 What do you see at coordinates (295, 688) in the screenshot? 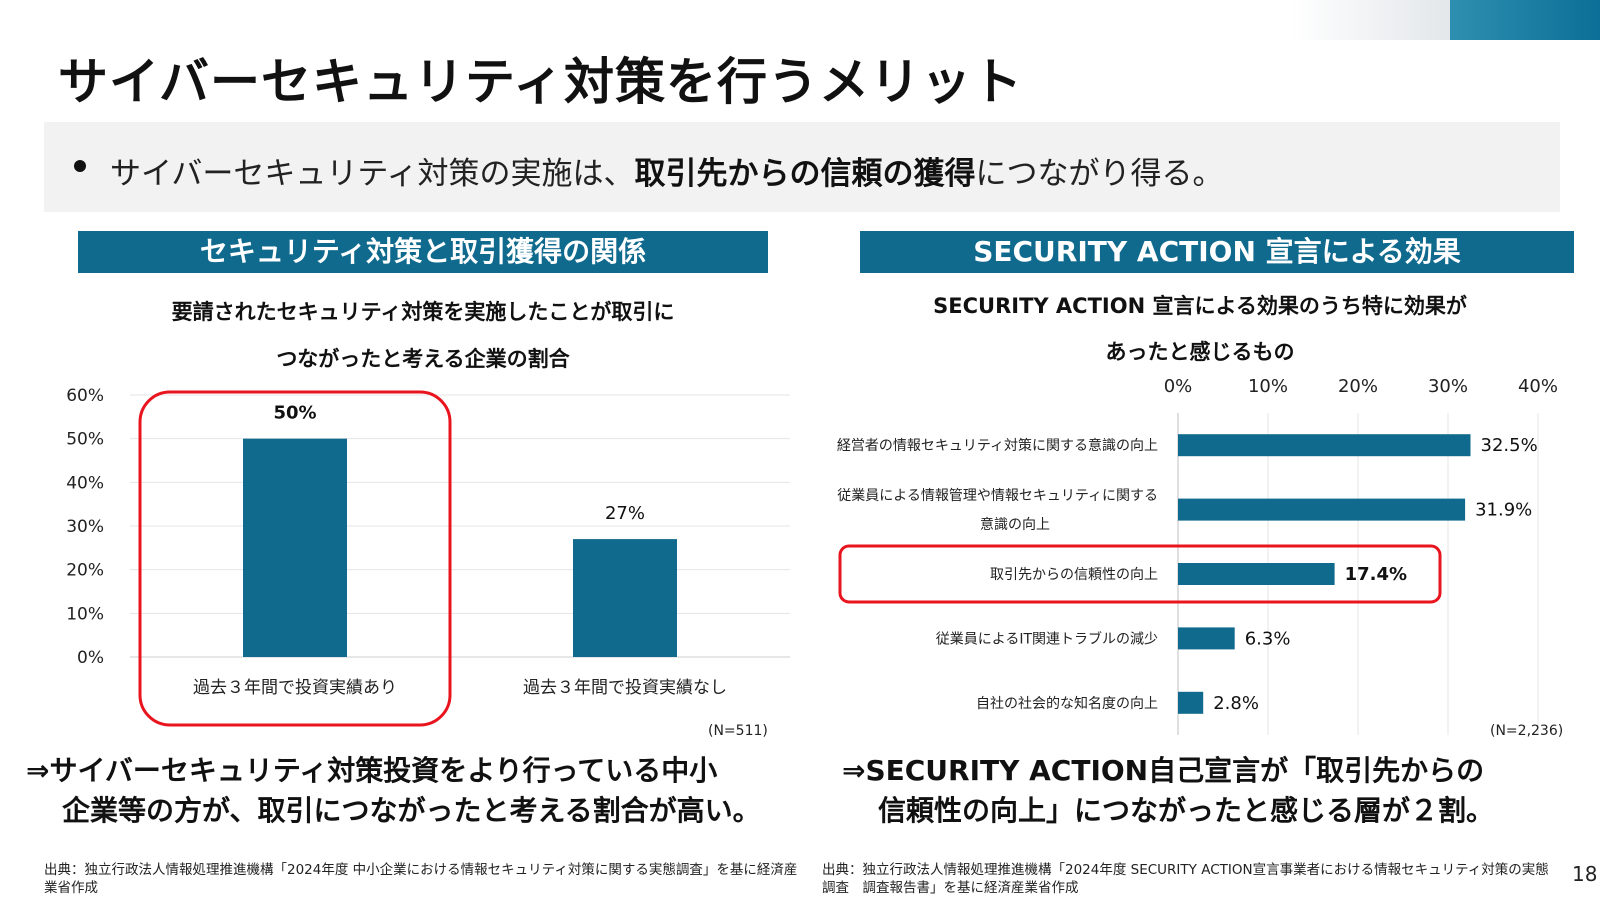
I see `left-chart-category-label: 過去３年間で投資実績あり` at bounding box center [295, 688].